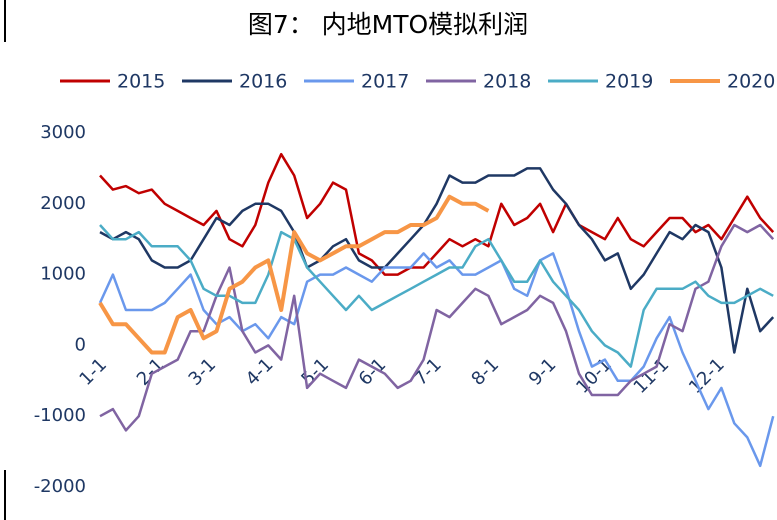 The image size is (777, 520). I want to click on y-tick-label: -1000, so click(60, 415).